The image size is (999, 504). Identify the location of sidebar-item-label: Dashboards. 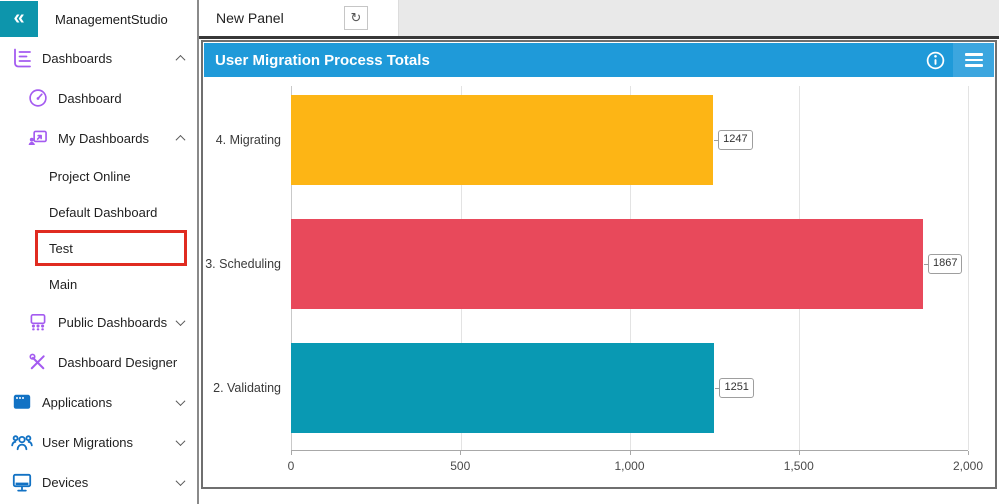
(77, 58).